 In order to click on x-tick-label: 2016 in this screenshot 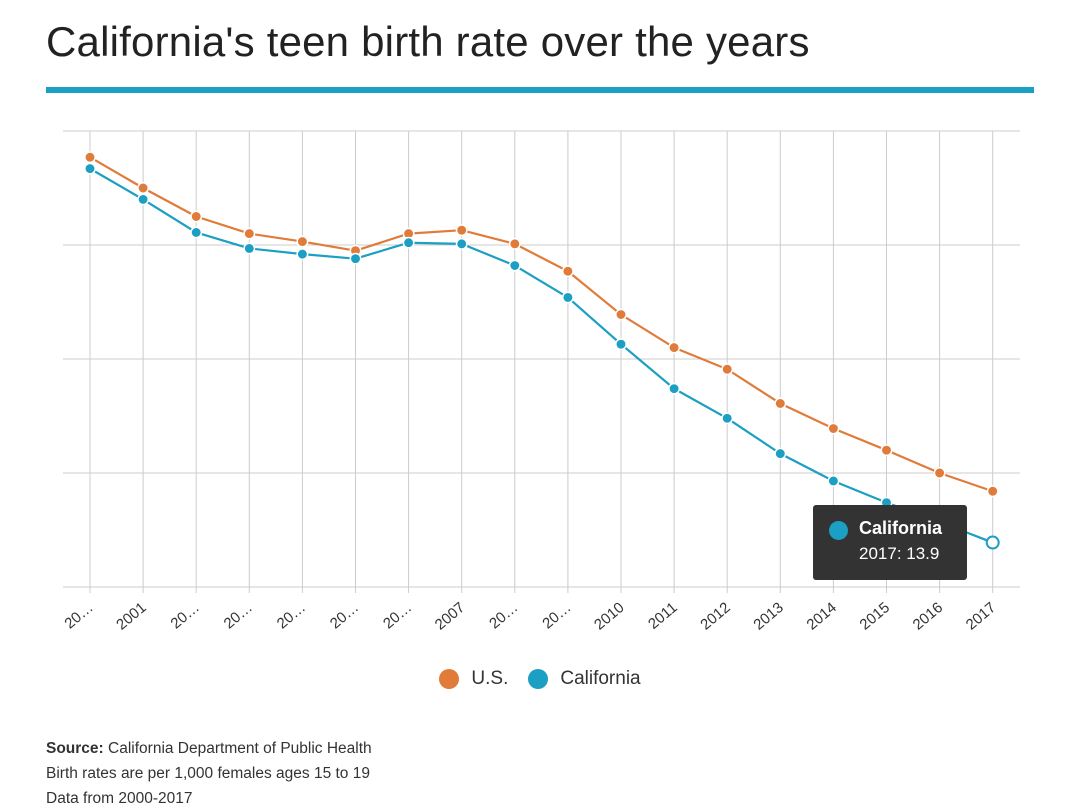, I will do `click(928, 616)`.